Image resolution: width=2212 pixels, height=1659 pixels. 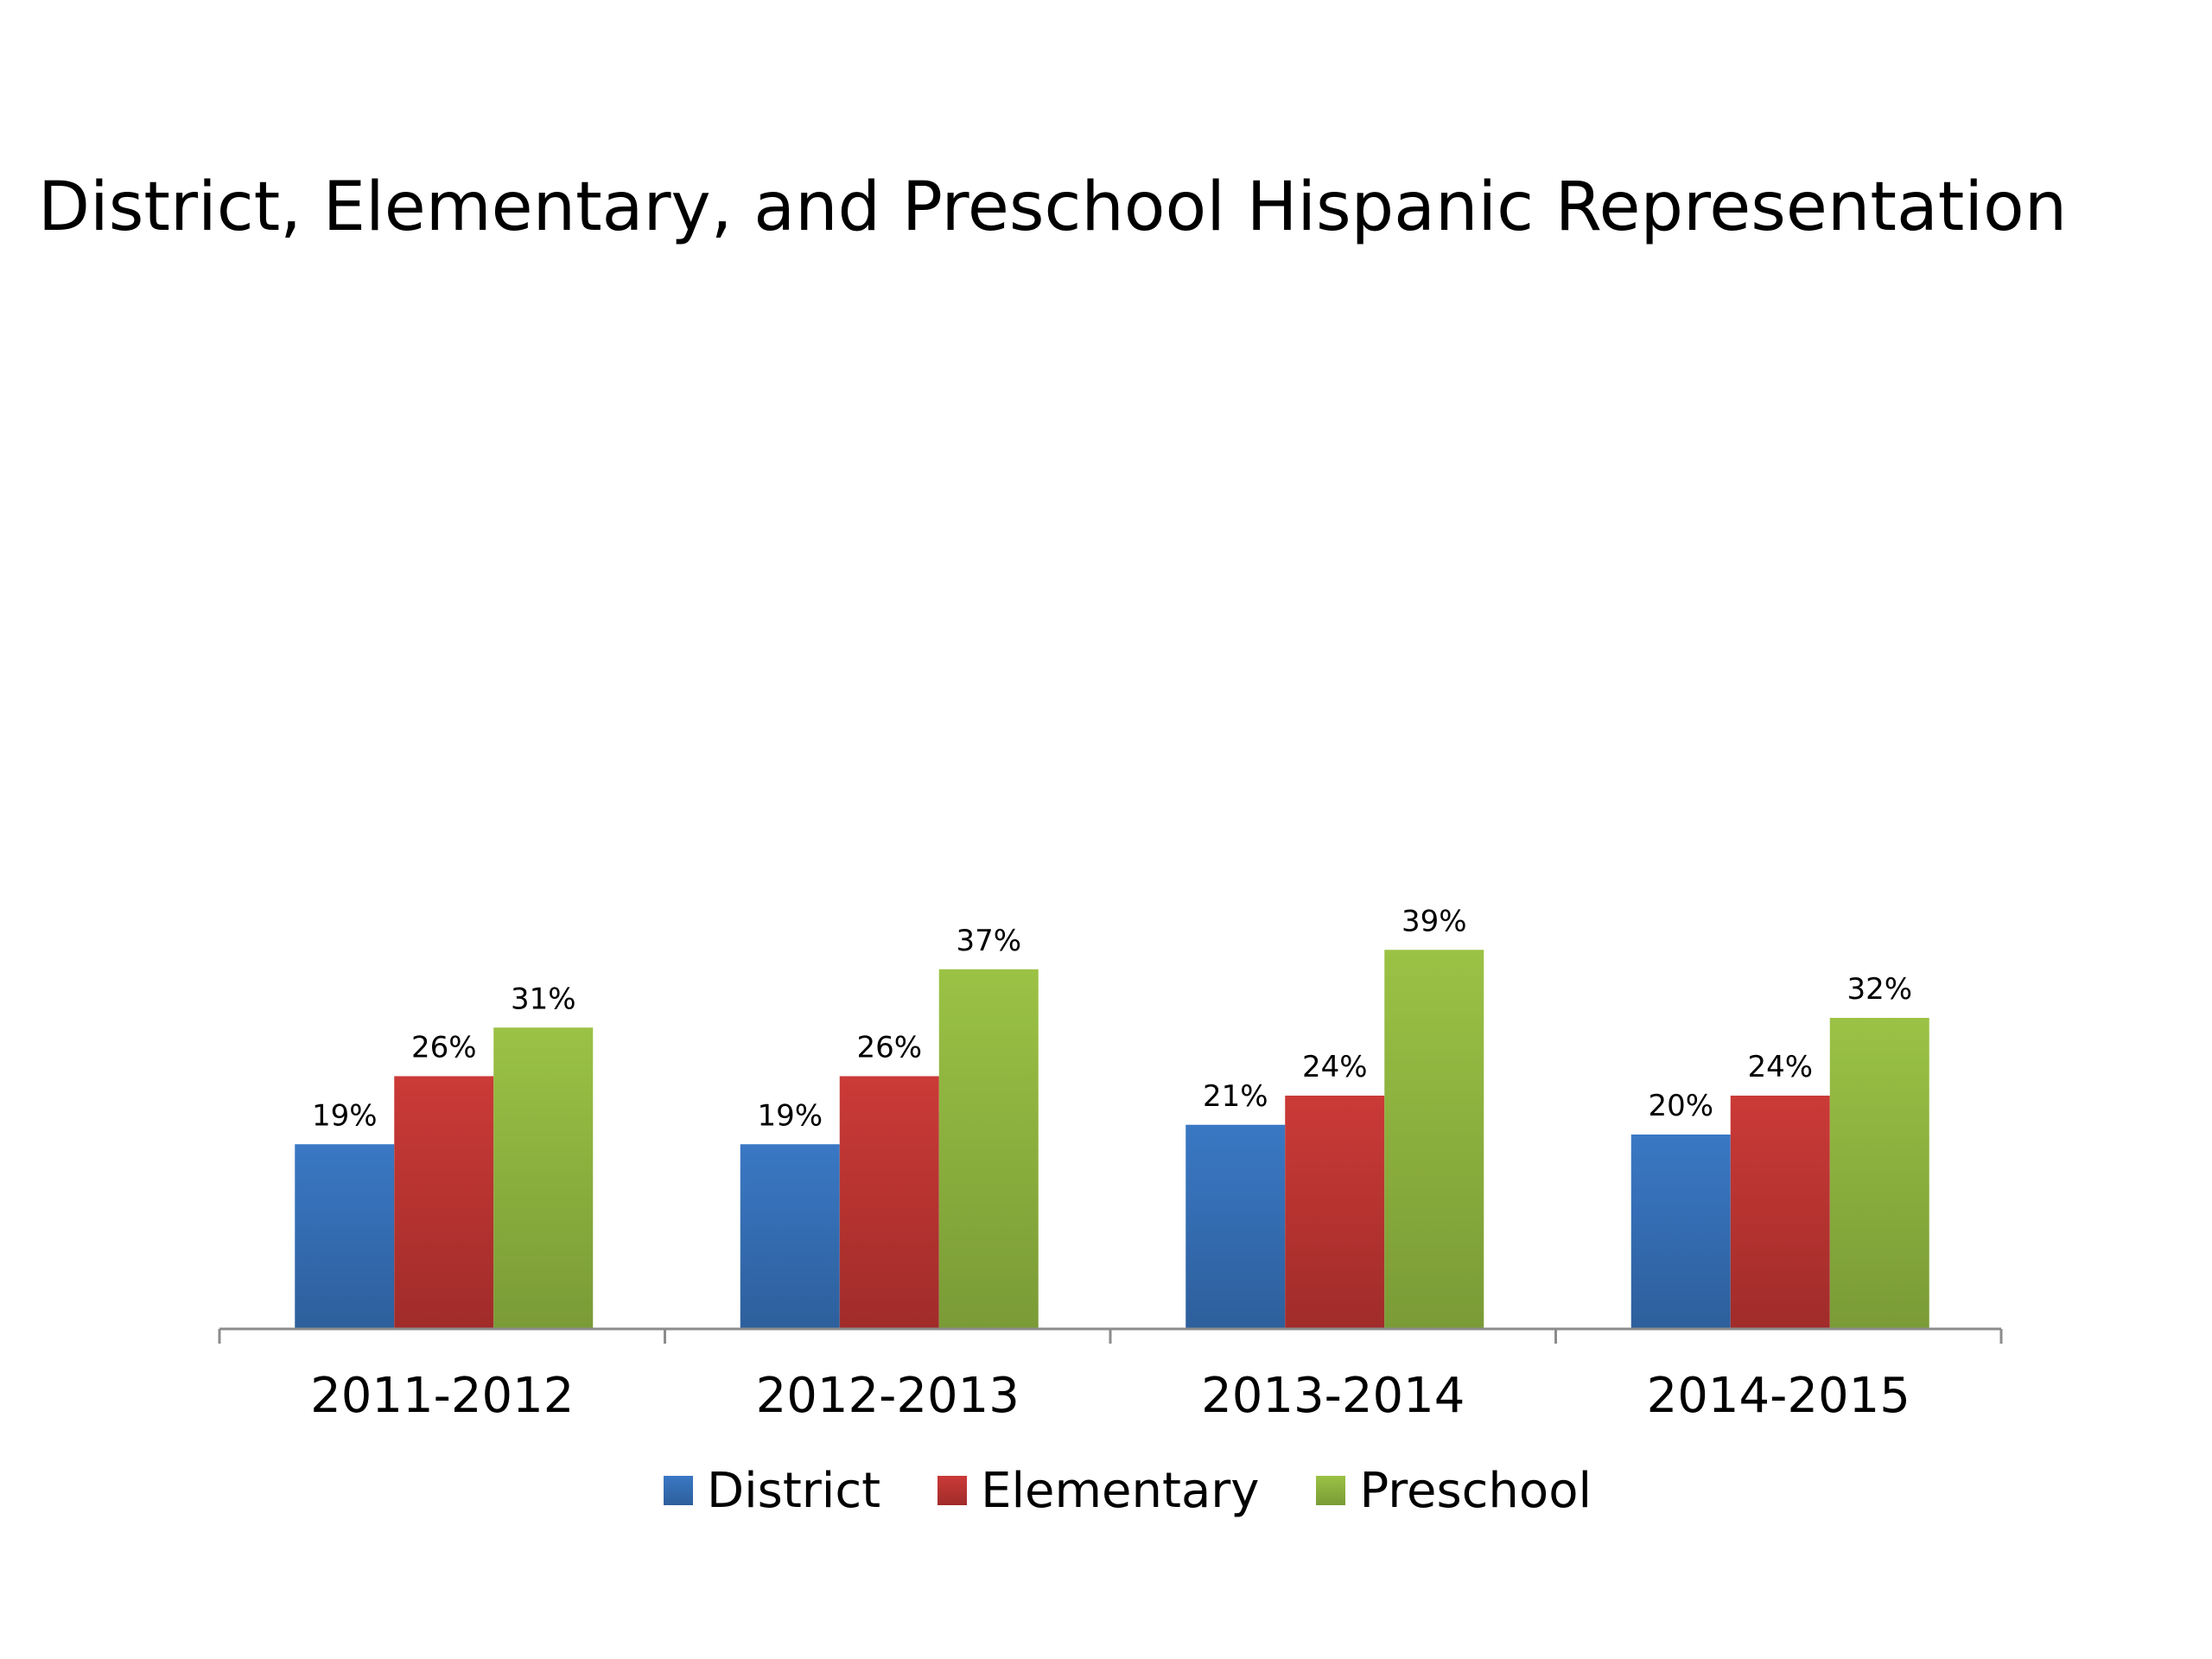 What do you see at coordinates (442, 1396) in the screenshot?
I see `category-label: 2011-2012` at bounding box center [442, 1396].